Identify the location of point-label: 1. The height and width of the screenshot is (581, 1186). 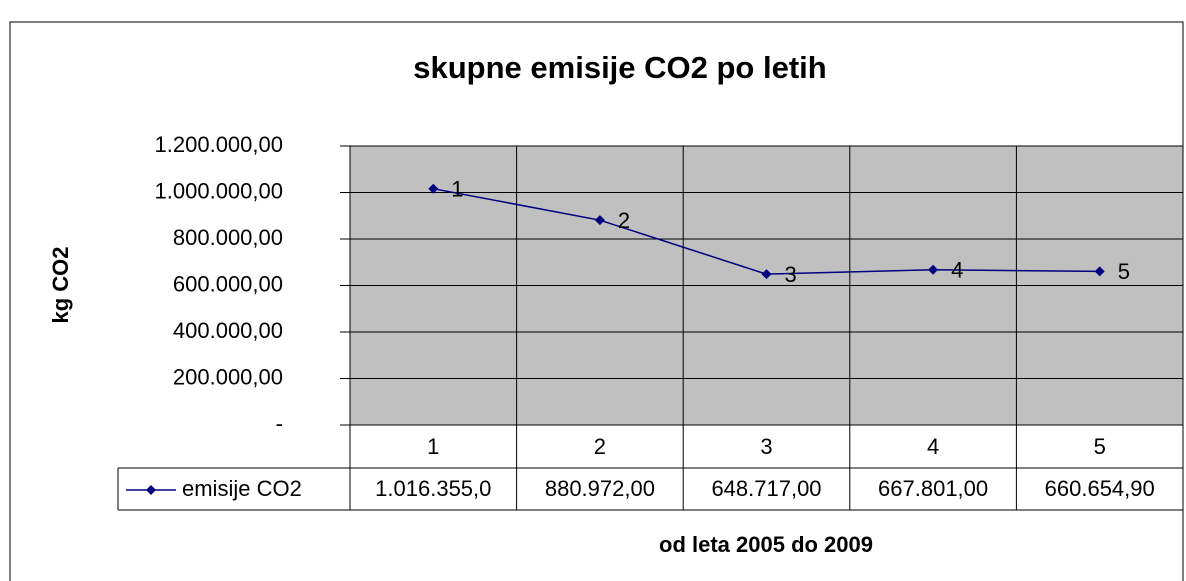
(457, 189).